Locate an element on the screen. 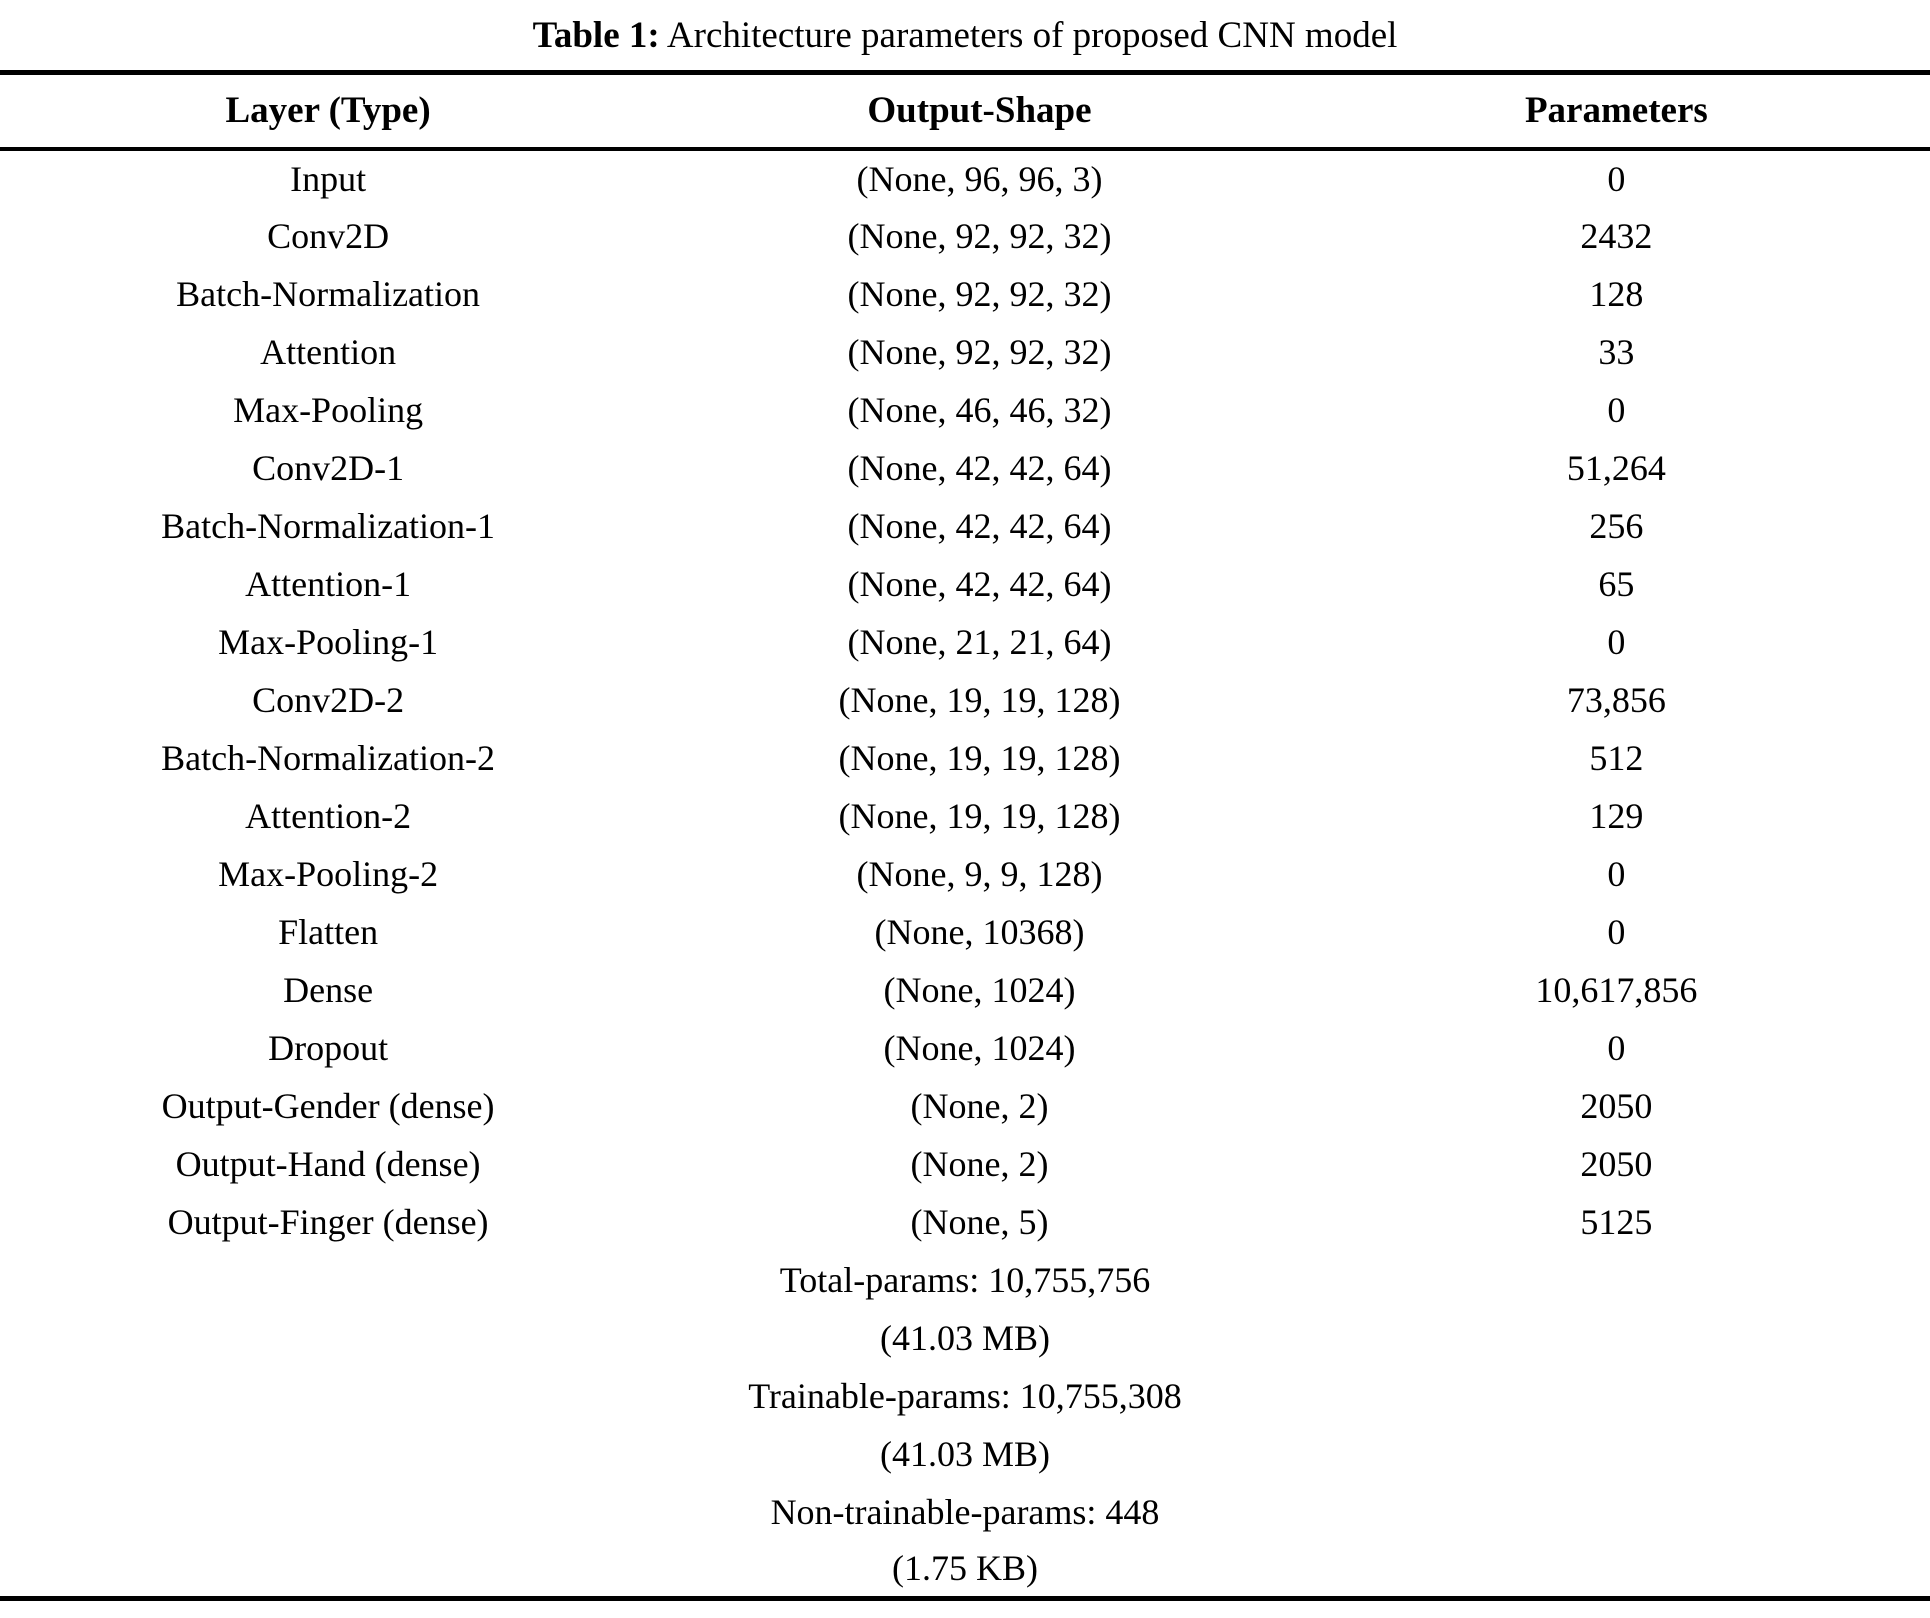  cell-layer-type: Output-Gender (dense) is located at coordinates (328, 1105).